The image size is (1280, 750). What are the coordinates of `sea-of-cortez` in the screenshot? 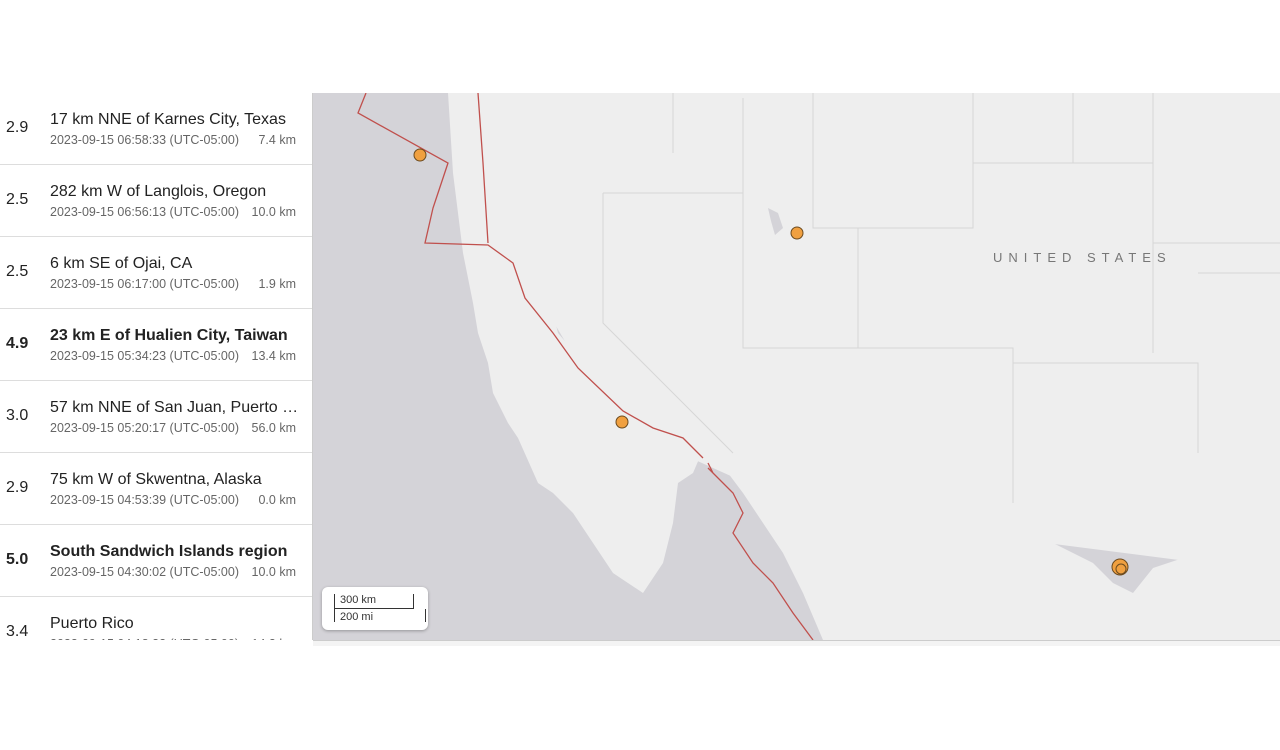 It's located at (763, 555).